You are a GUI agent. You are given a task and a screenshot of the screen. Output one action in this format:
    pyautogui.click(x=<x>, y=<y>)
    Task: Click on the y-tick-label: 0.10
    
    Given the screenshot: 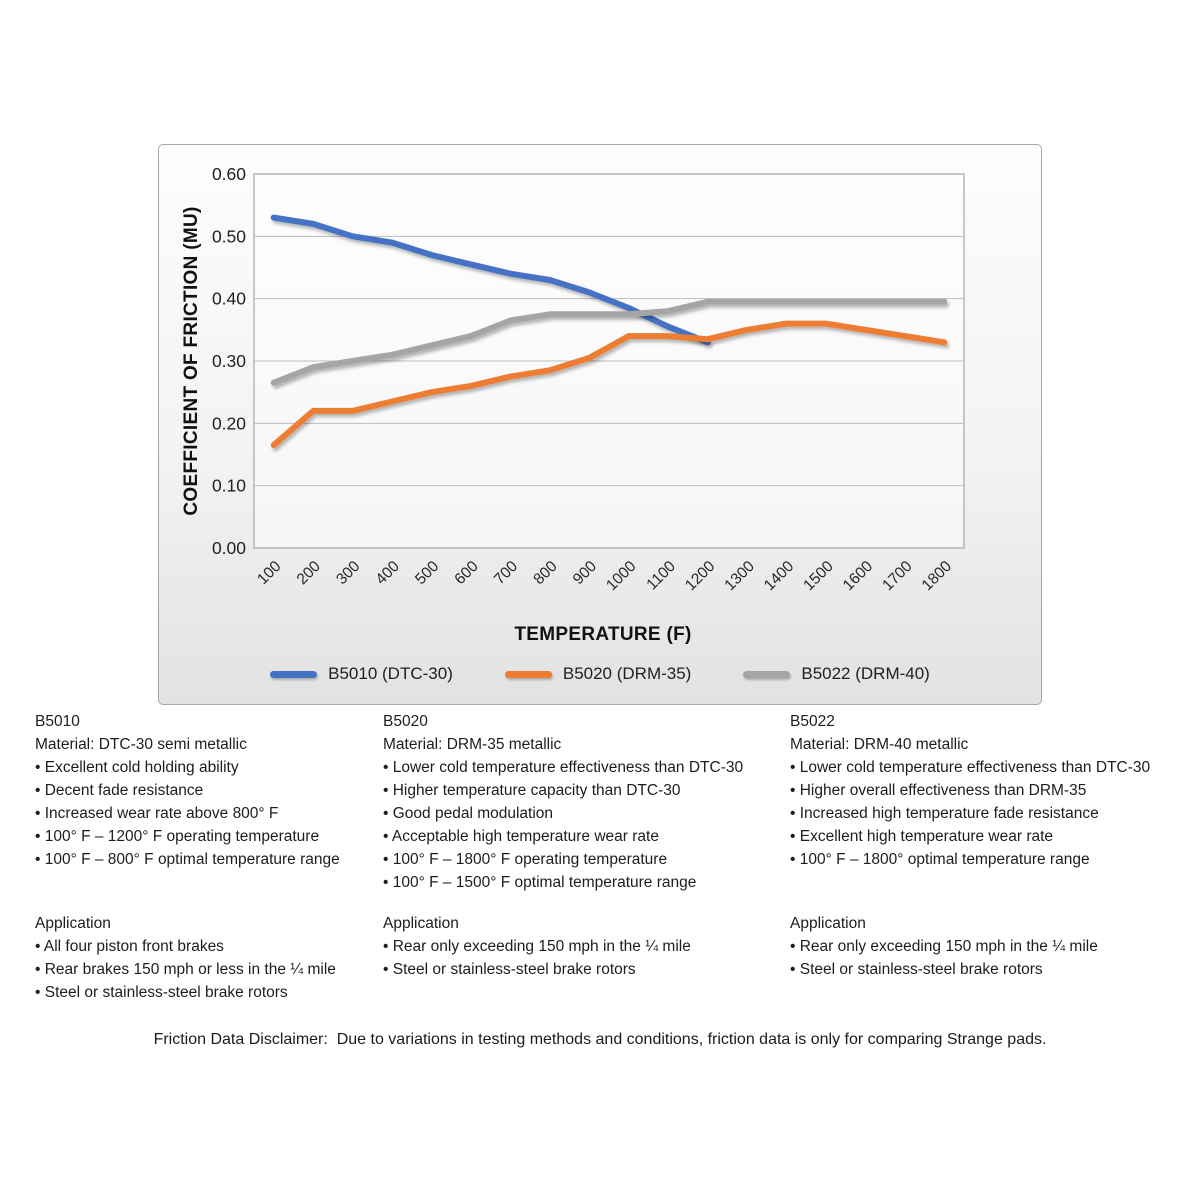 What is the action you would take?
    pyautogui.click(x=229, y=486)
    